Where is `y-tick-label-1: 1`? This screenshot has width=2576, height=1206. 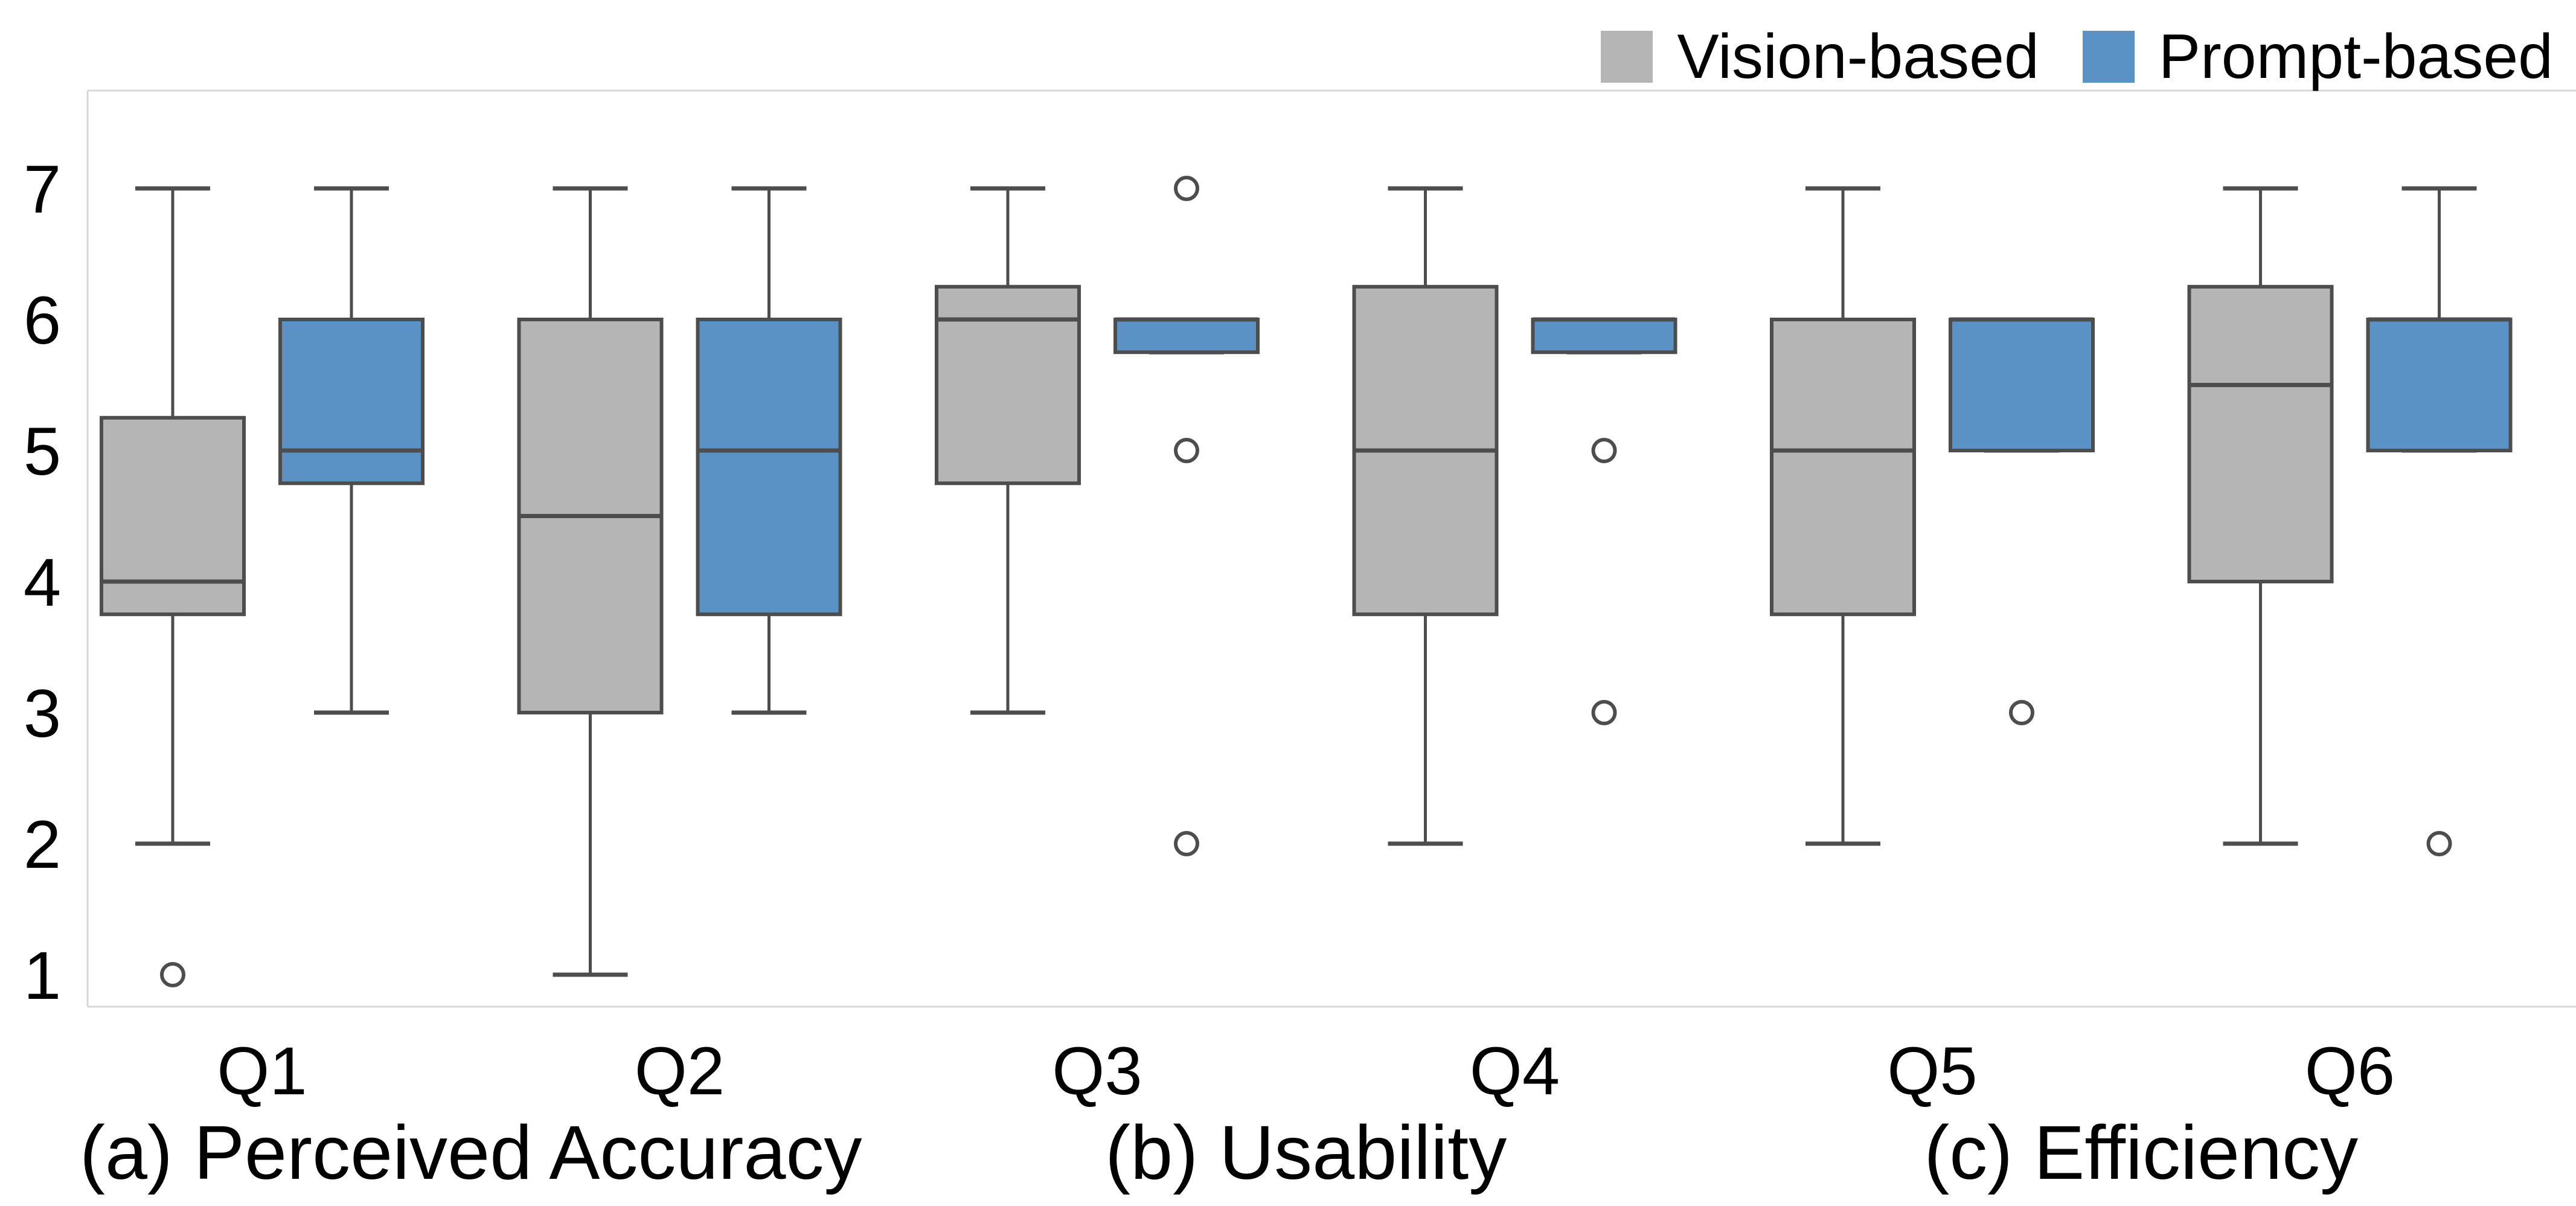
y-tick-label-1: 1 is located at coordinates (42, 975).